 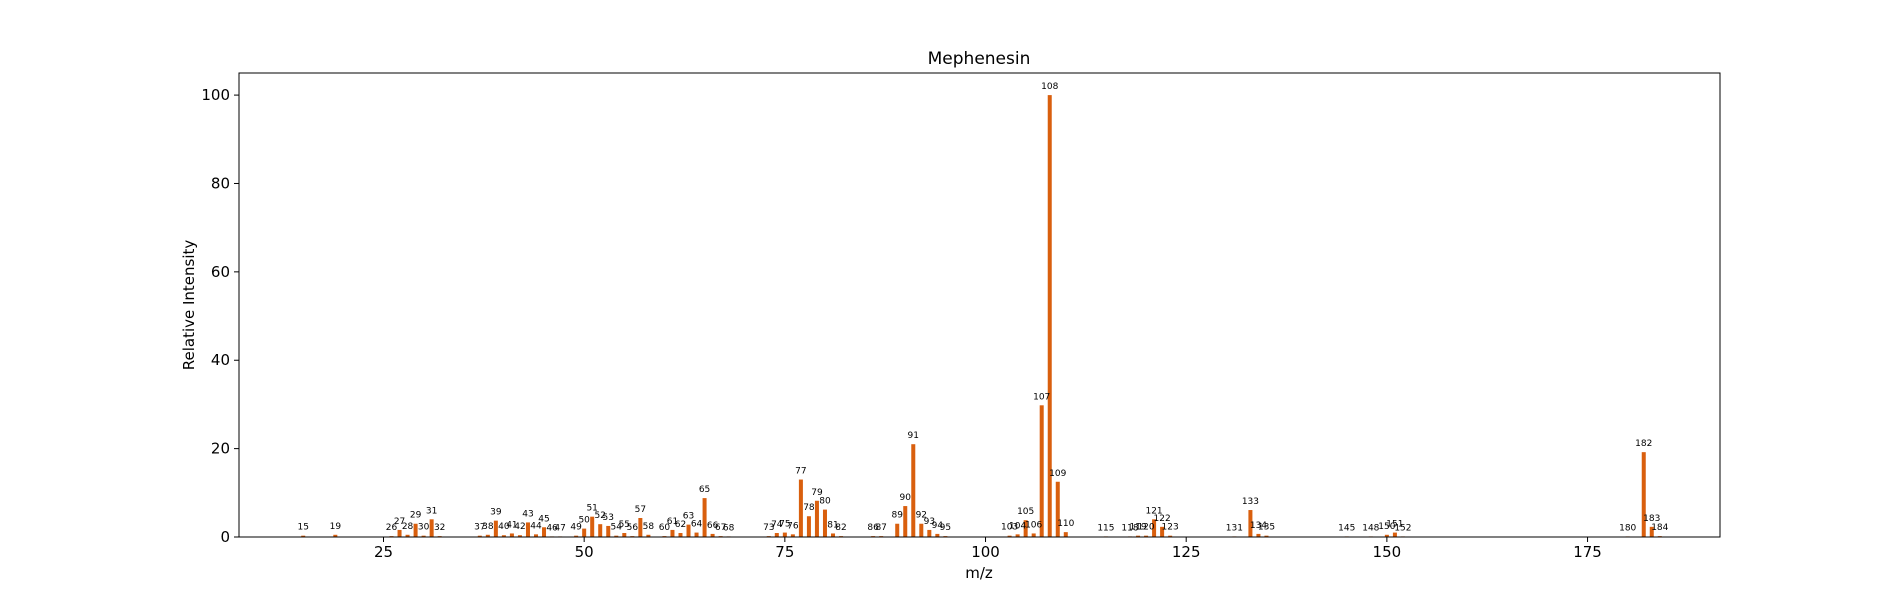 What do you see at coordinates (1387, 552) in the screenshot?
I see `x-tick-label: 150` at bounding box center [1387, 552].